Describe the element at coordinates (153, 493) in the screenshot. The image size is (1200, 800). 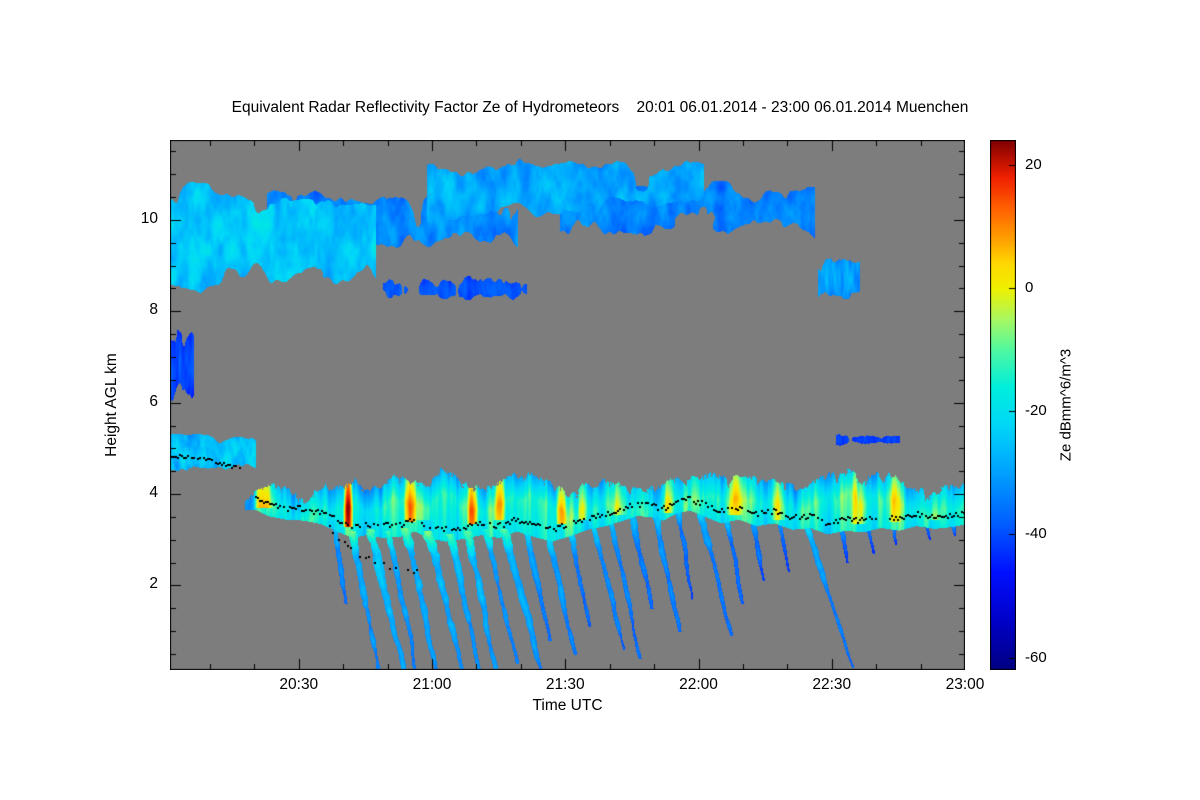
I see `y-tick-label: 4` at that location.